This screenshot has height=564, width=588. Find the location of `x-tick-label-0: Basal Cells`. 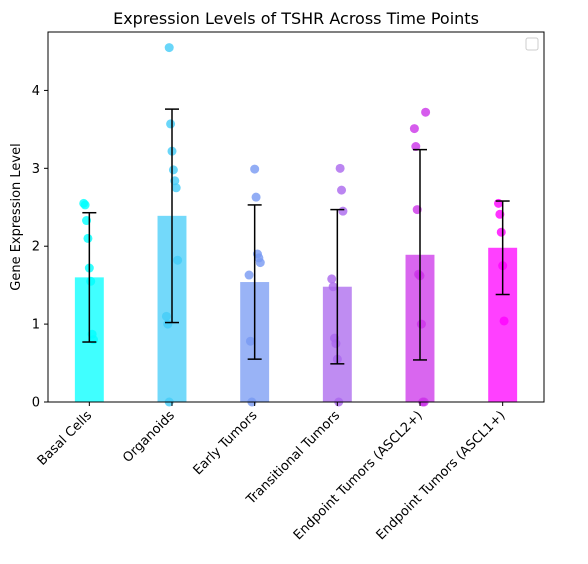

x-tick-label-0: Basal Cells is located at coordinates (65, 438).